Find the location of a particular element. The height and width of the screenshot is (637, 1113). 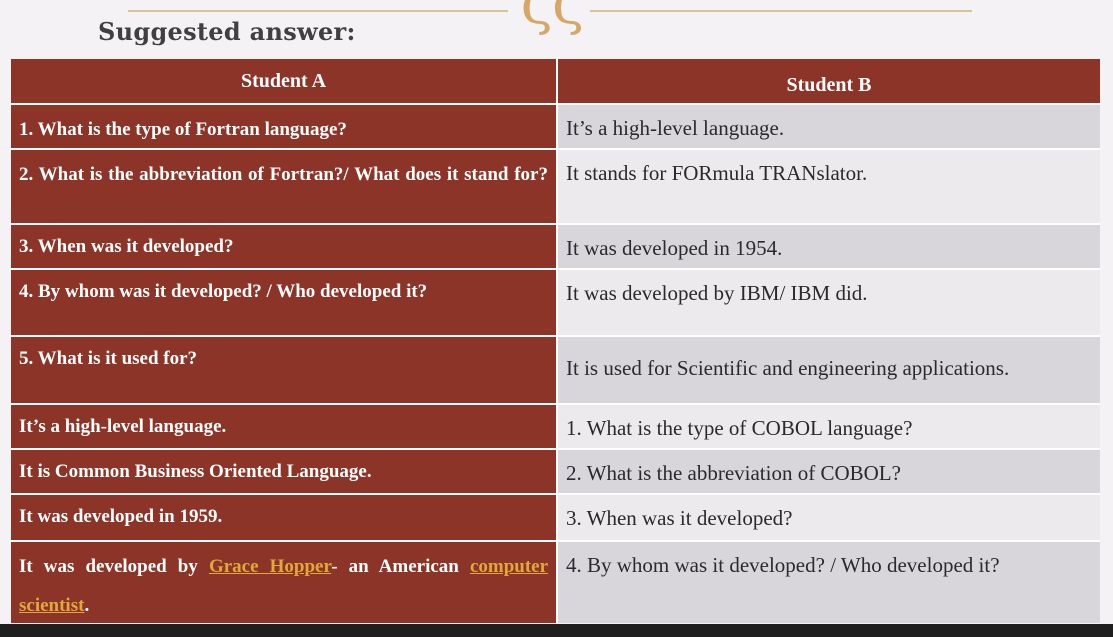

student-b-cell: 3. When was it developed? is located at coordinates (829, 517).